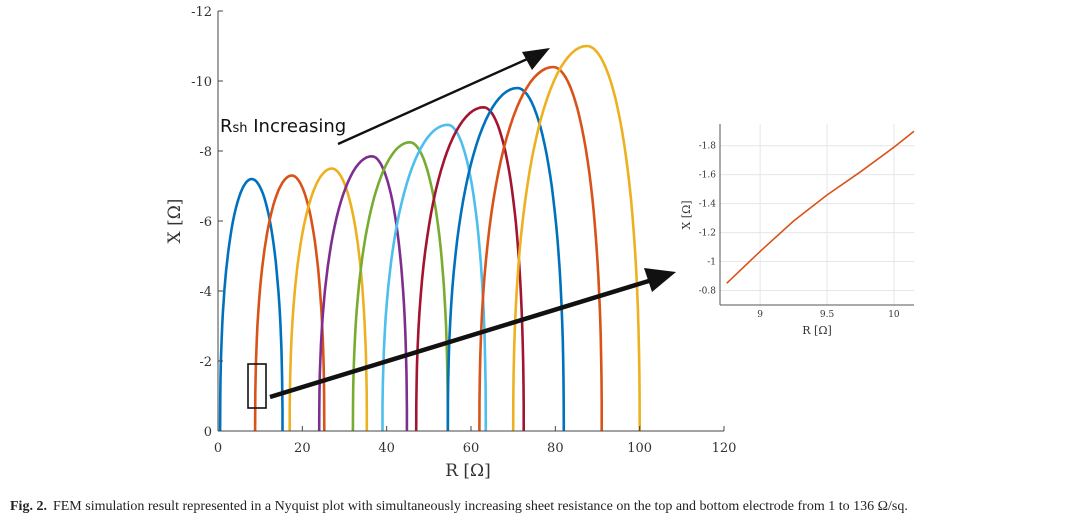 This screenshot has width=1080, height=526. I want to click on annotation-prefix: R, so click(226, 126).